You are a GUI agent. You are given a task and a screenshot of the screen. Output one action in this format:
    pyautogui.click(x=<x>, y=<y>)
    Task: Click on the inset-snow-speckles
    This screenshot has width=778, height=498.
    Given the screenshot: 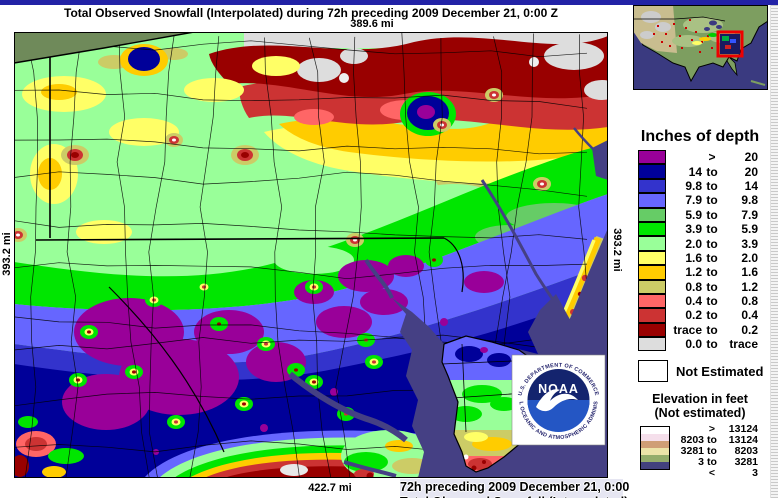 What is the action you would take?
    pyautogui.click(x=683, y=36)
    